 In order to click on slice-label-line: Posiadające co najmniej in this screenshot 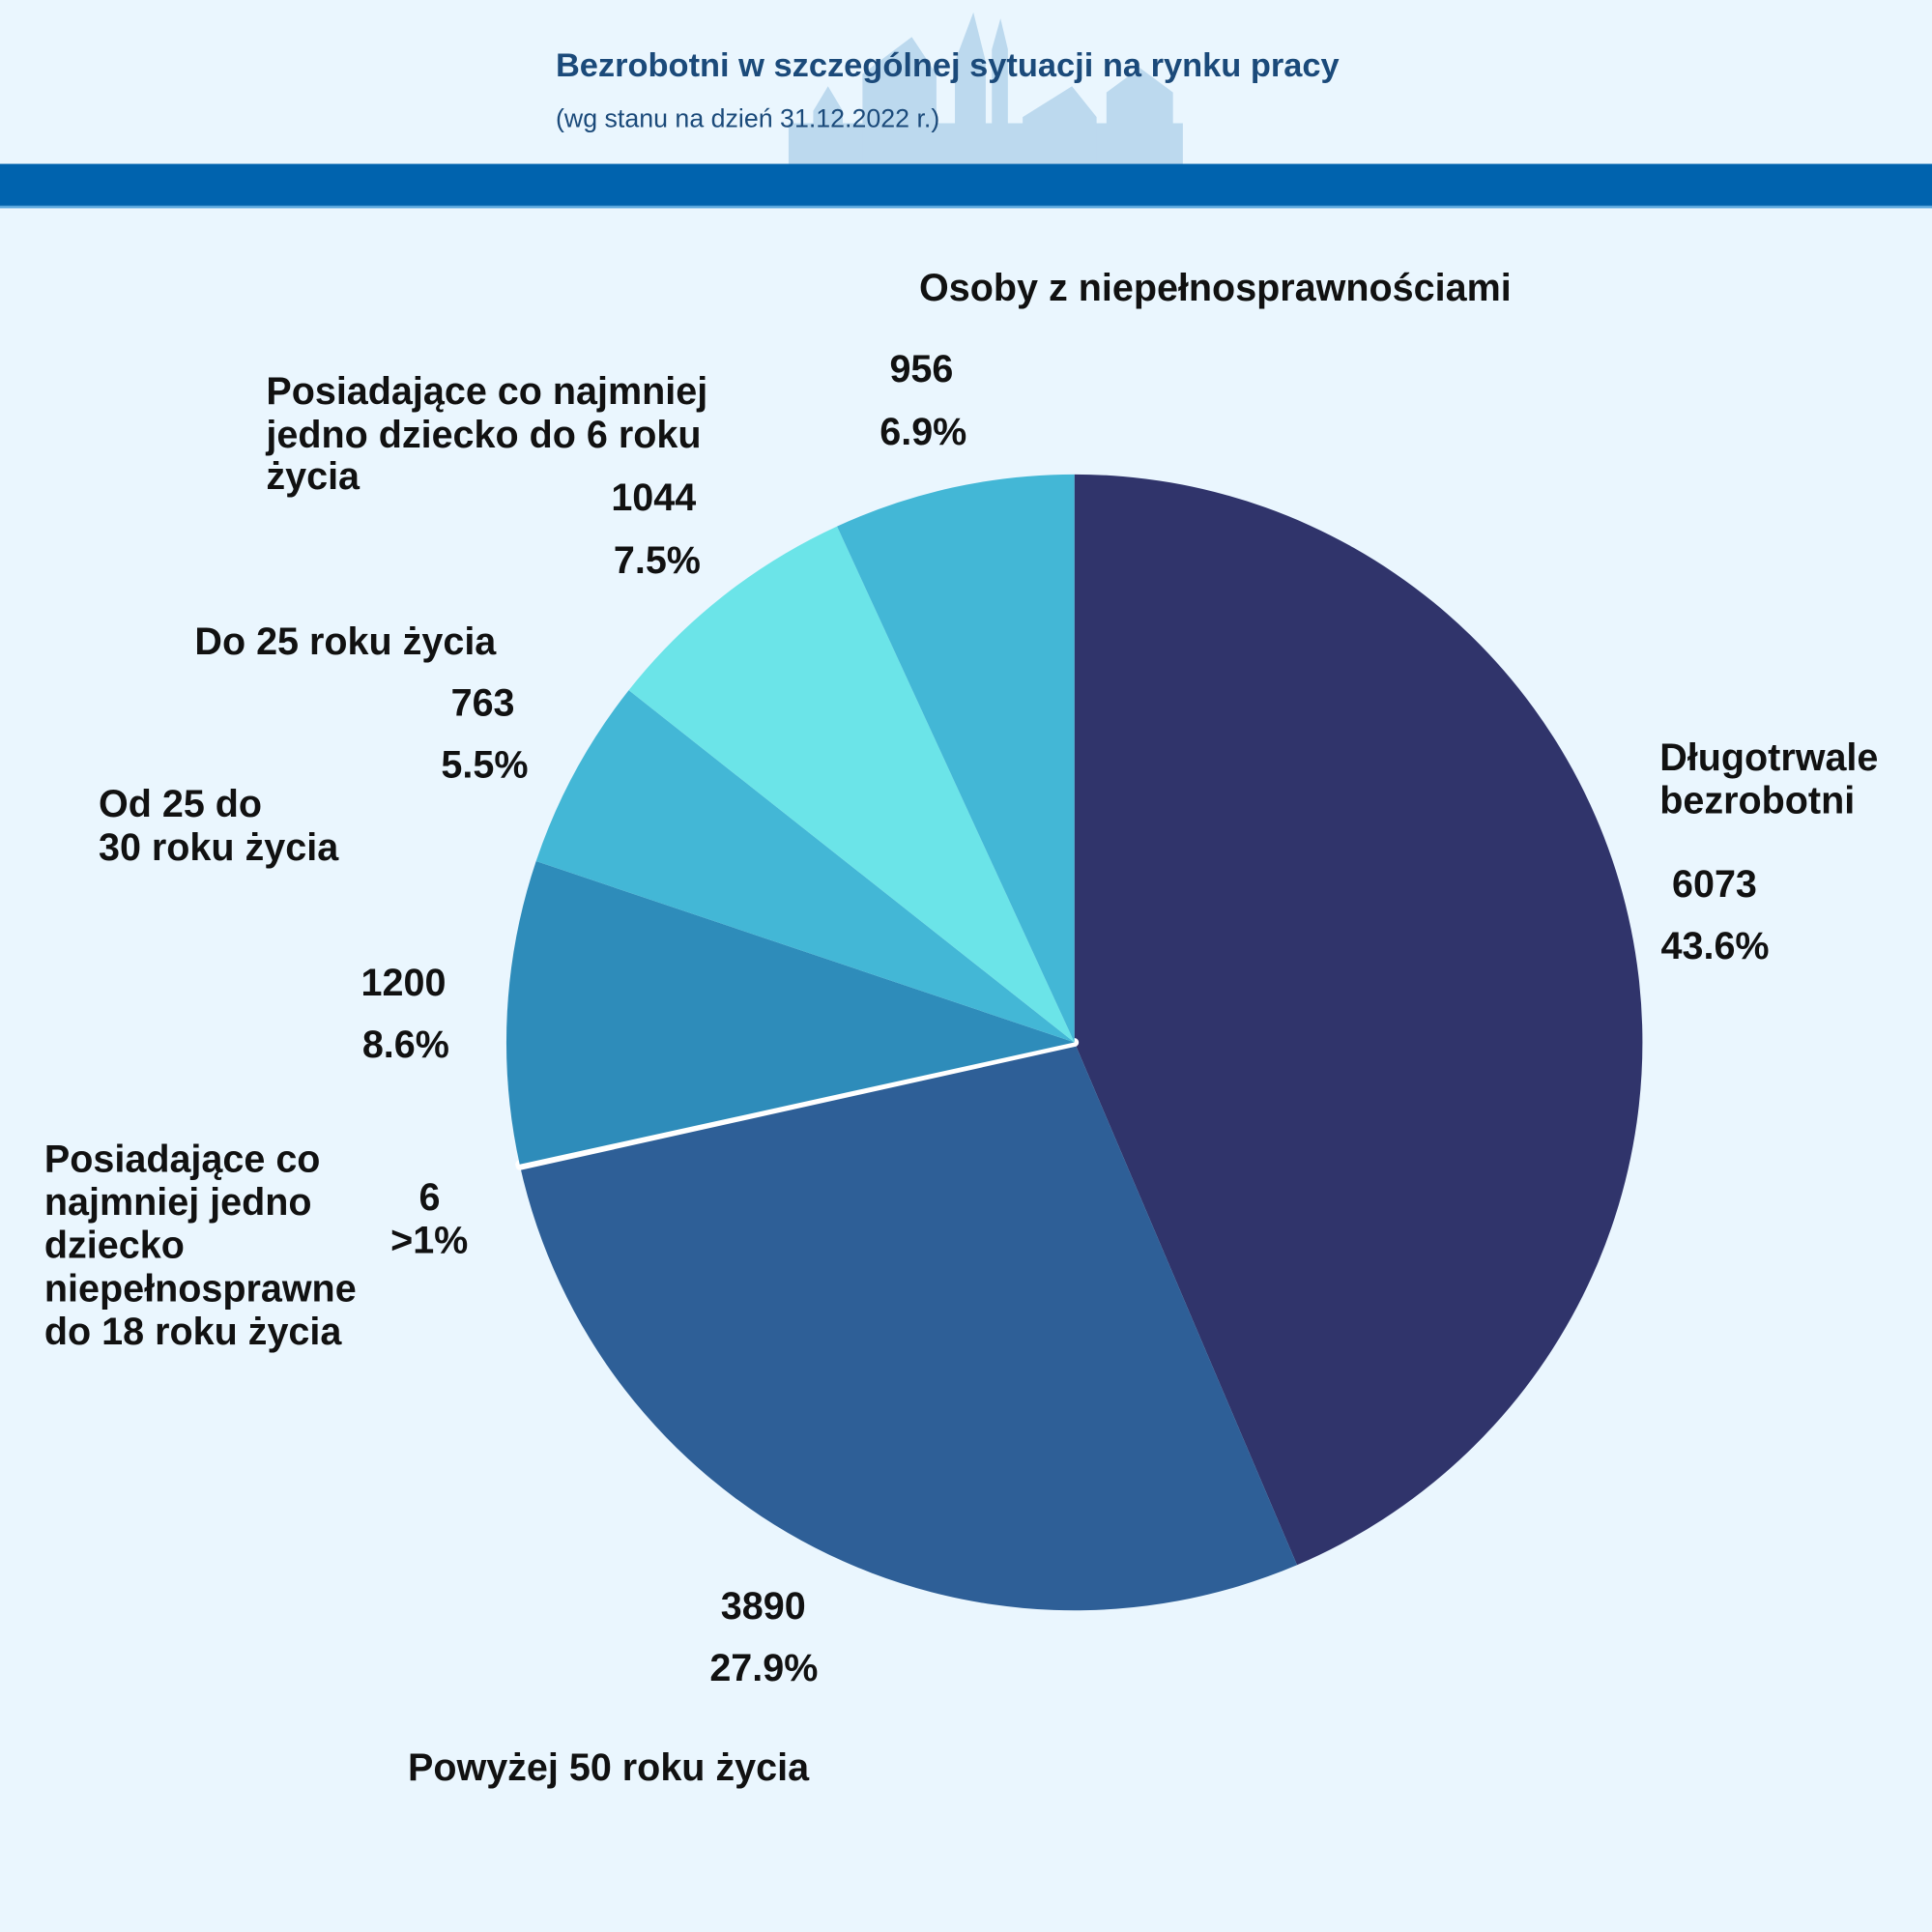, I will do `click(486, 391)`.